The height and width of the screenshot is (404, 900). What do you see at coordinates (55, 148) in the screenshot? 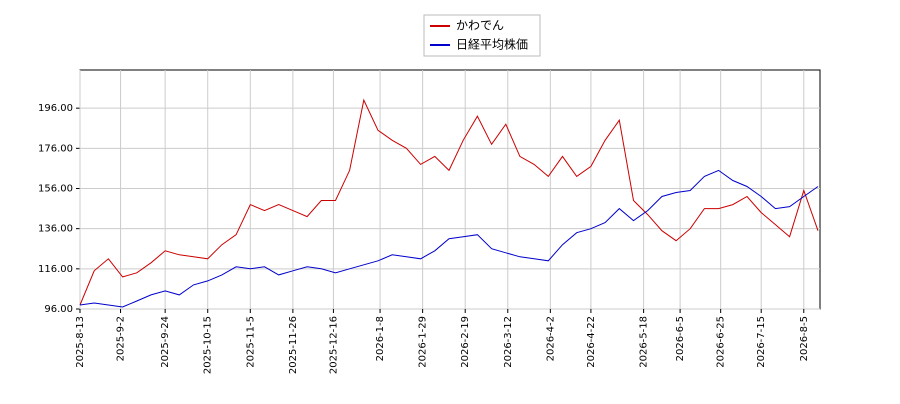
I see `y-tick-label: 176.00` at bounding box center [55, 148].